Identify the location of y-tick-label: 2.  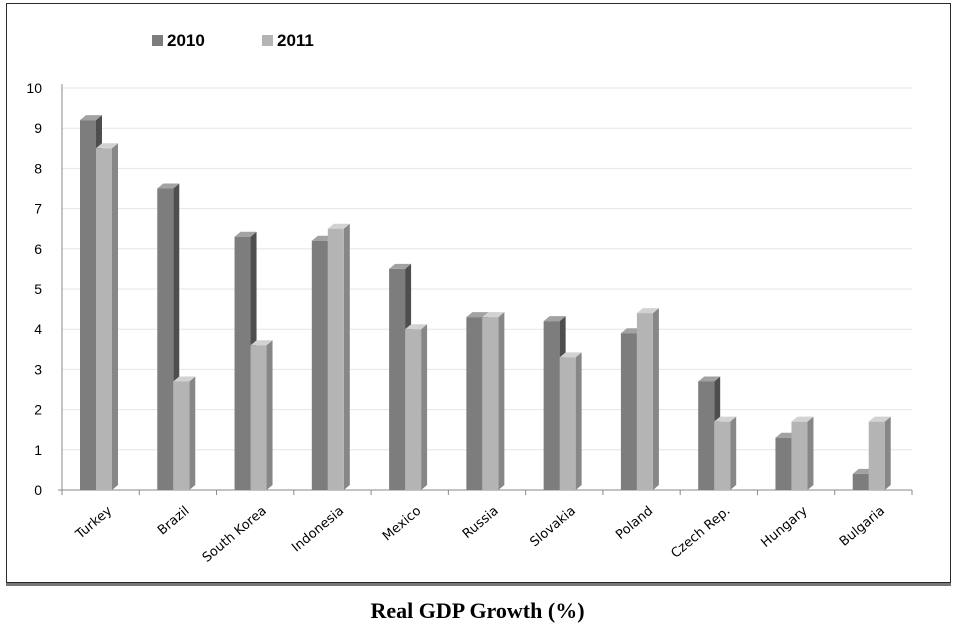
(38, 410).